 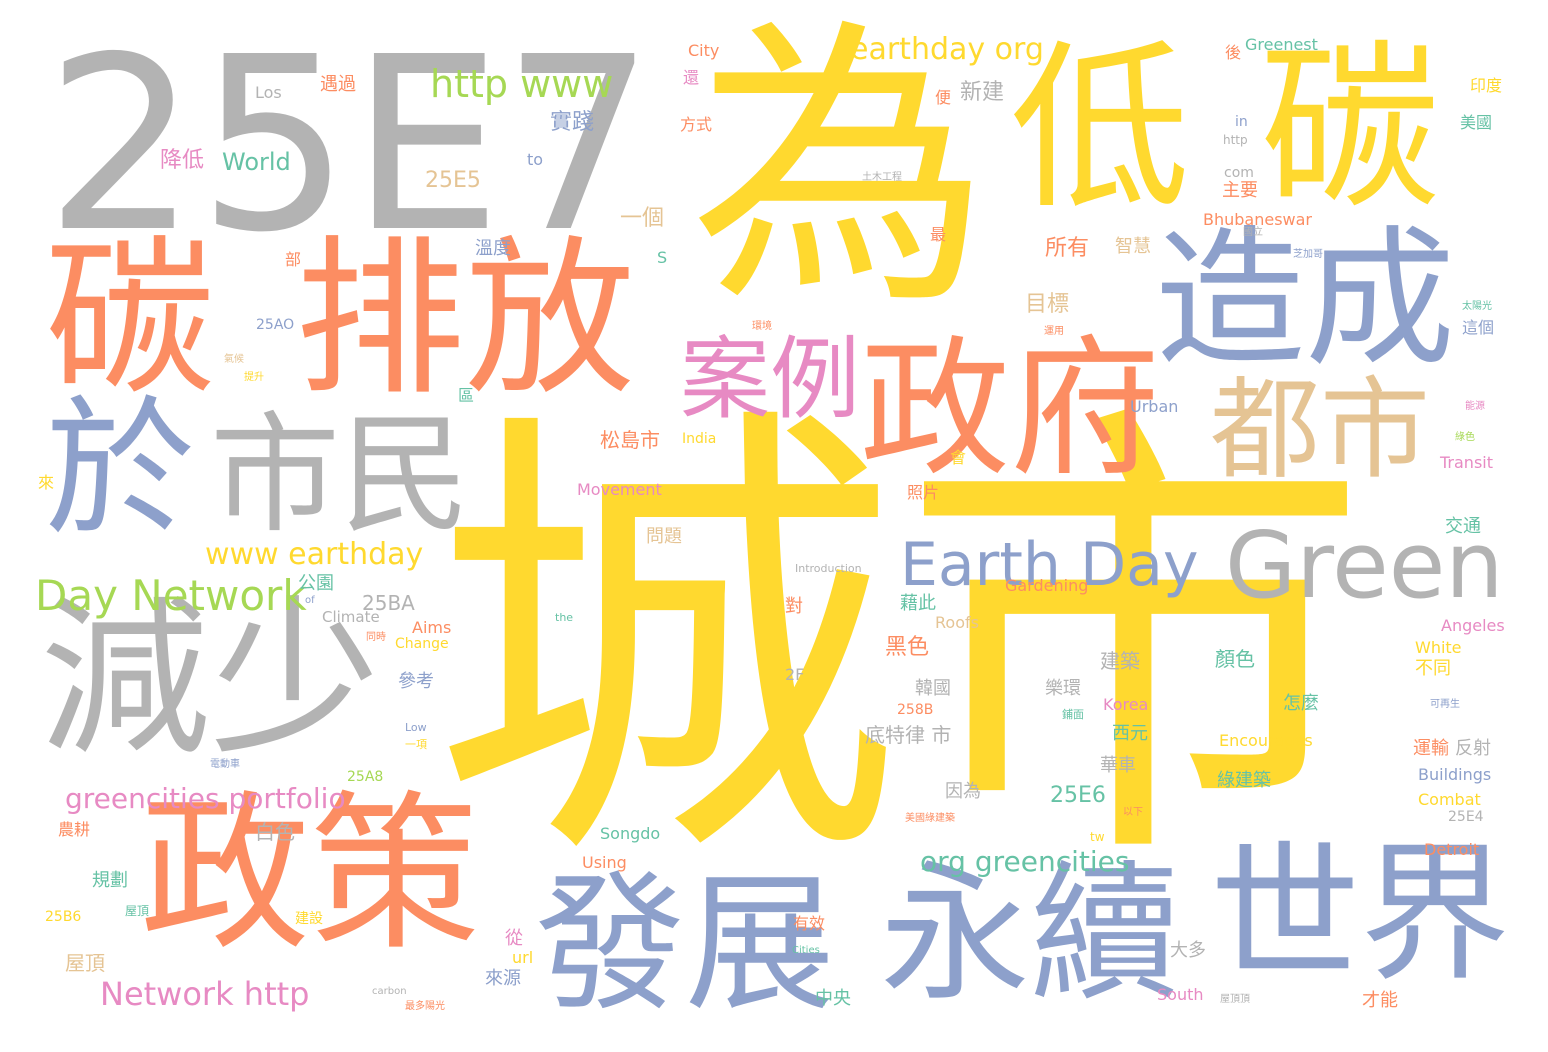 I want to click on cloud-word: 主要, so click(x=1240, y=190).